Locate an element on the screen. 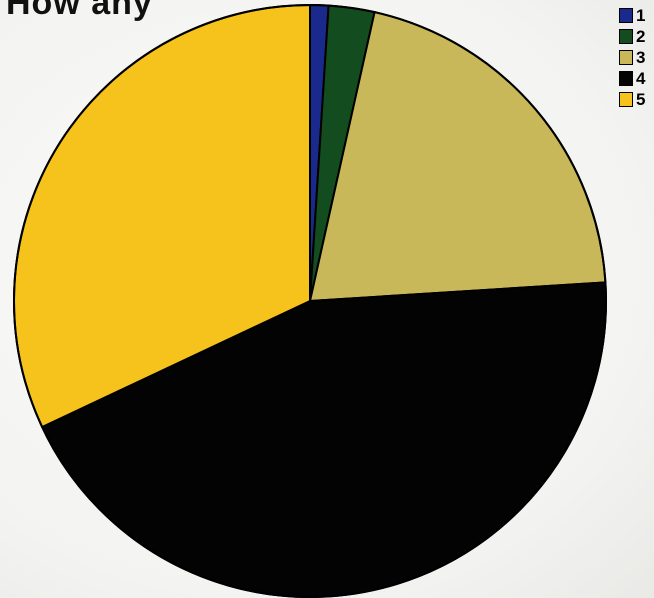 The height and width of the screenshot is (598, 654). legend-item-5: 5 is located at coordinates (632, 99).